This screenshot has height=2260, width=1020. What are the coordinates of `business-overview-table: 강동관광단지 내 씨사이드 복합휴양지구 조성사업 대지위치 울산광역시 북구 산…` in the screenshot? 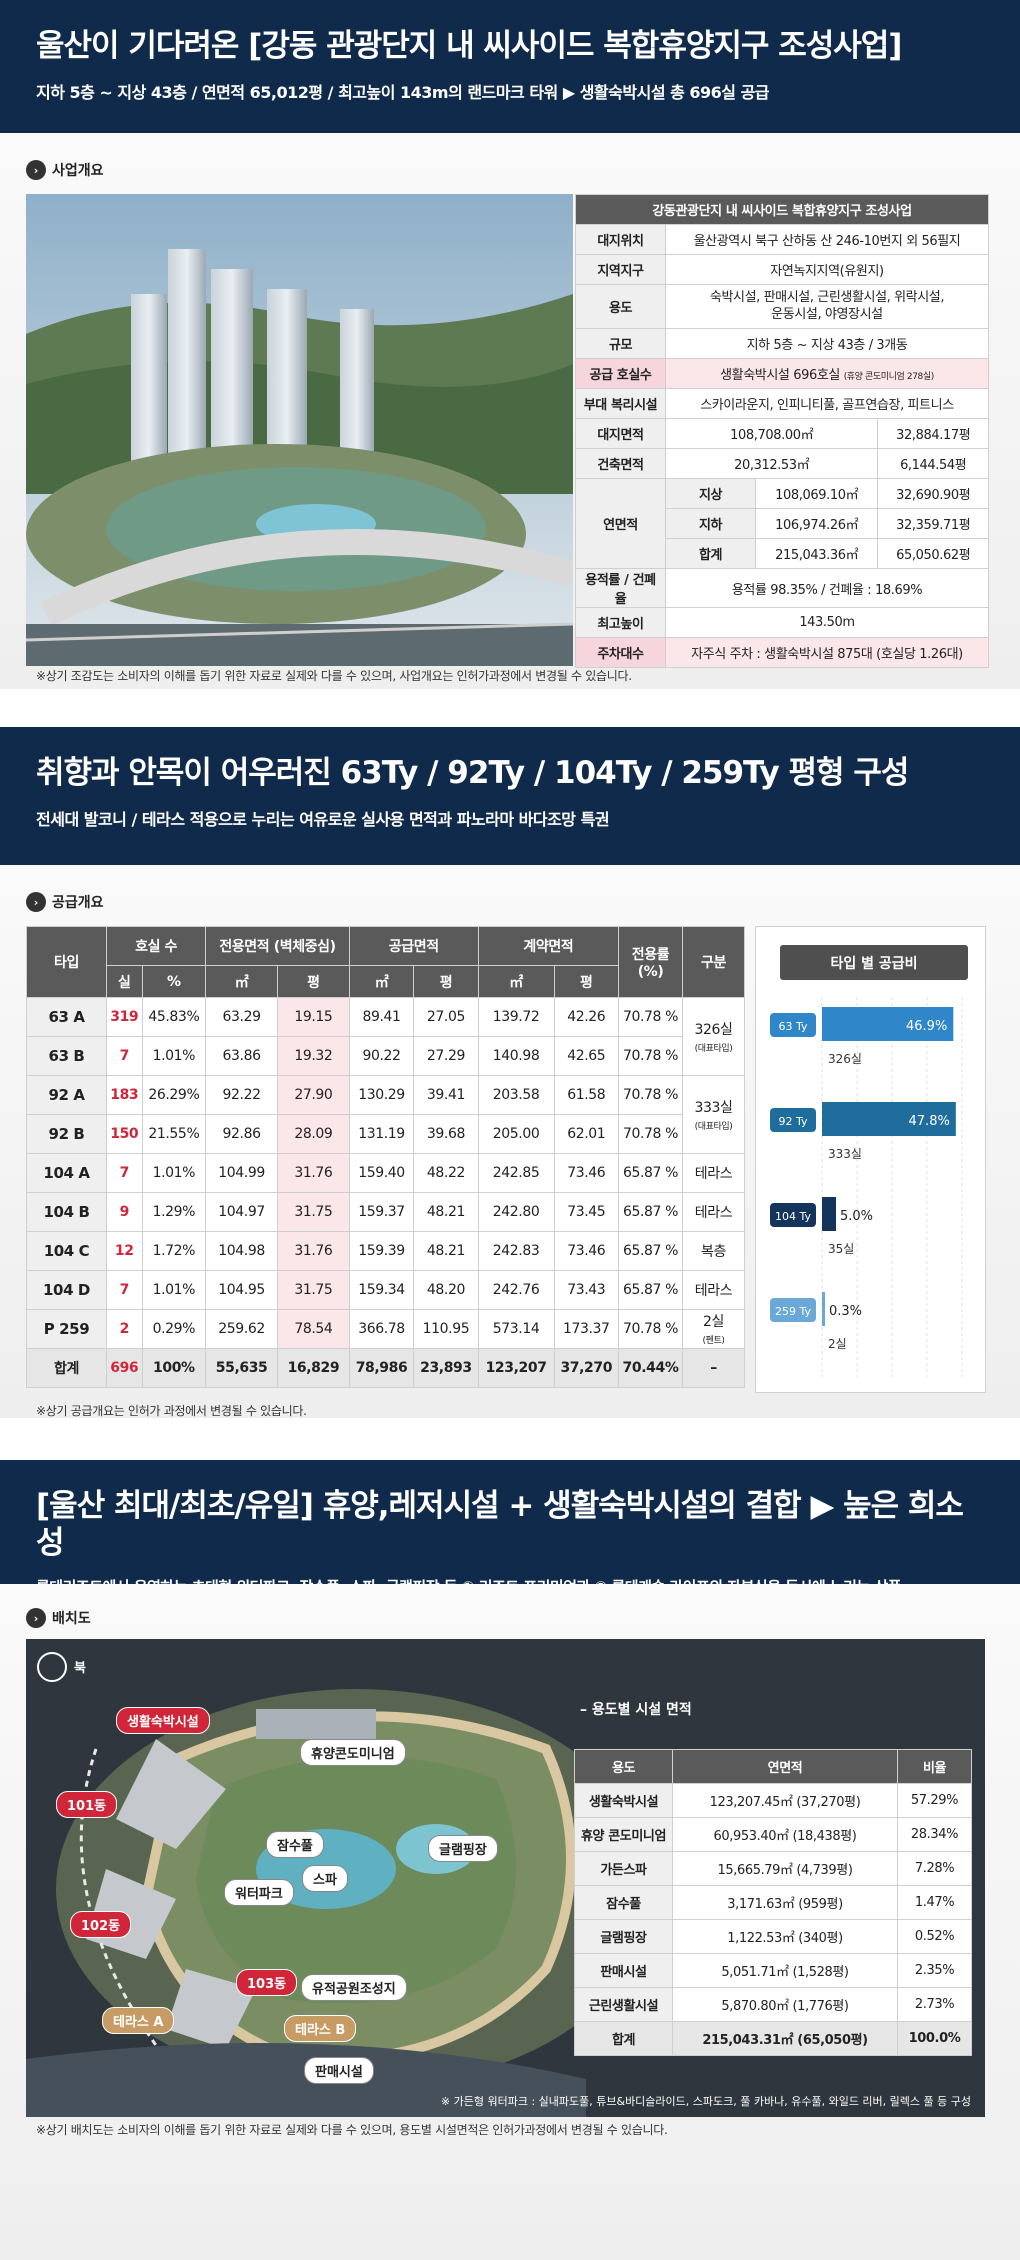 It's located at (782, 431).